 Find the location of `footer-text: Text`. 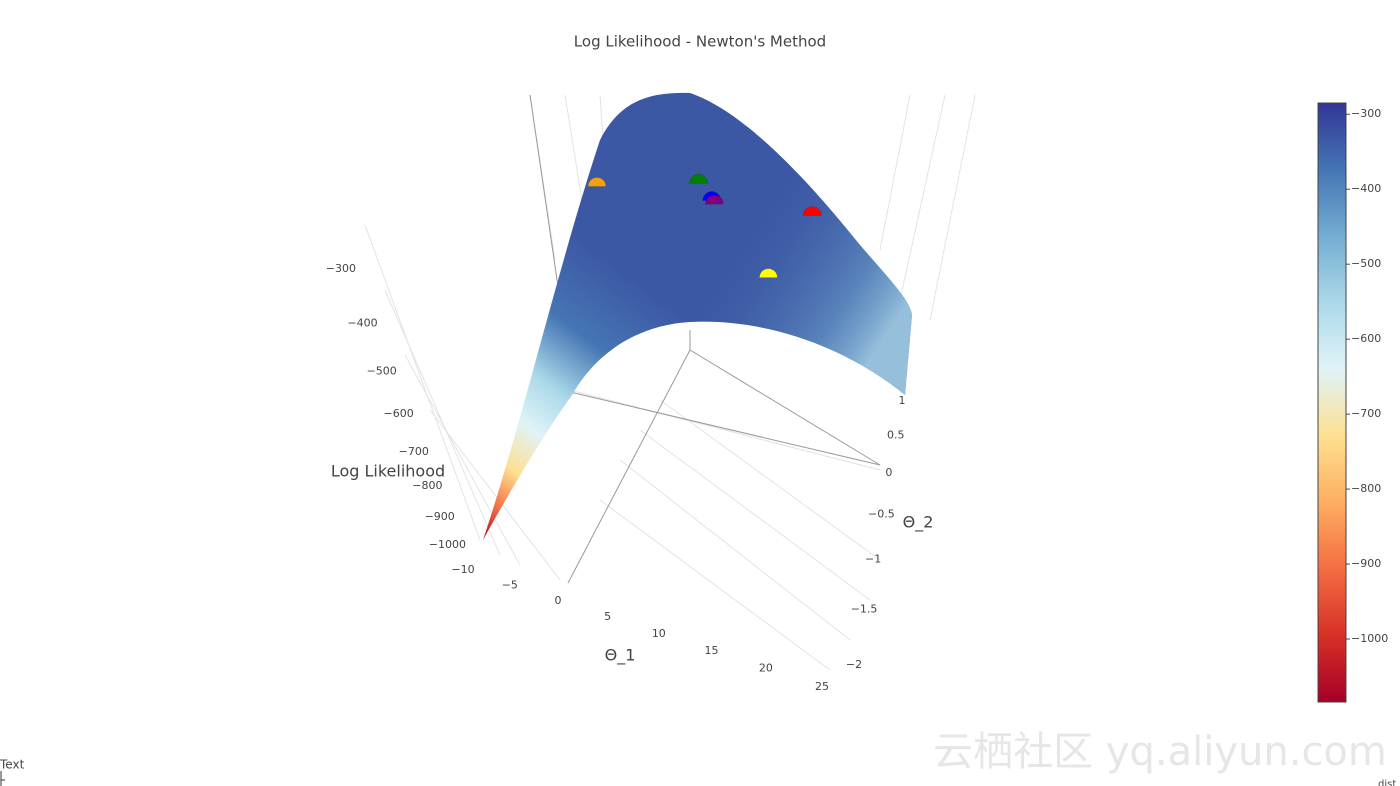

footer-text: Text is located at coordinates (12, 765).